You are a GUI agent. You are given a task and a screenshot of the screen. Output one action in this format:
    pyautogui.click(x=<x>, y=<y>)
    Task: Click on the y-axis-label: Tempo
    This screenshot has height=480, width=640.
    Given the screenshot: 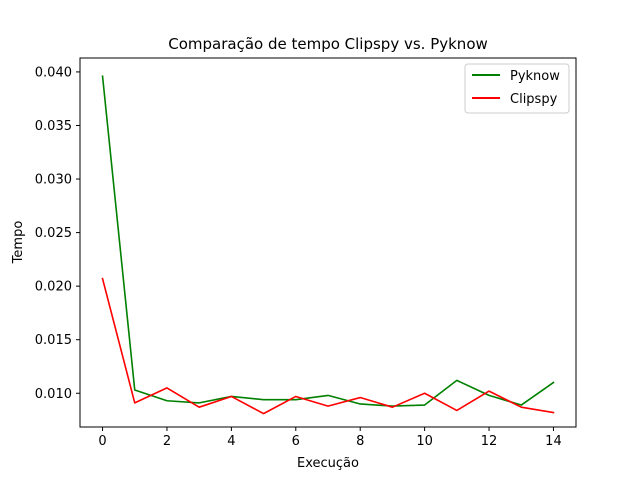 What is the action you would take?
    pyautogui.click(x=18, y=243)
    